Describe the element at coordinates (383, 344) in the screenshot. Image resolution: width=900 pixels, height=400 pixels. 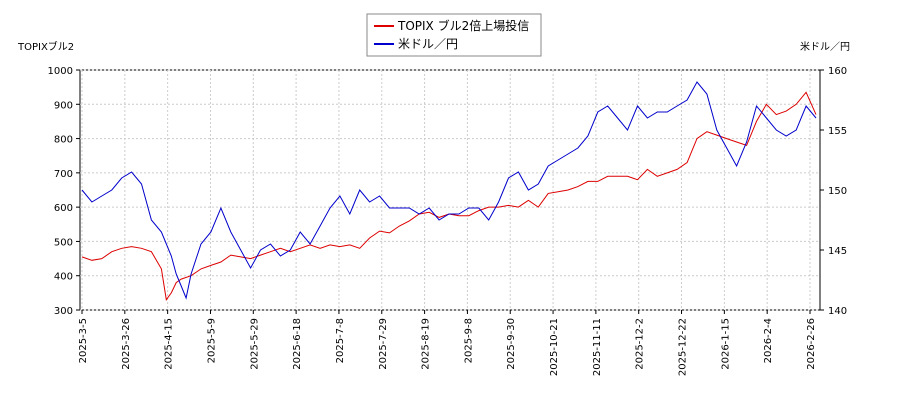
I see `x-tick-label: 2025-7-29` at that location.